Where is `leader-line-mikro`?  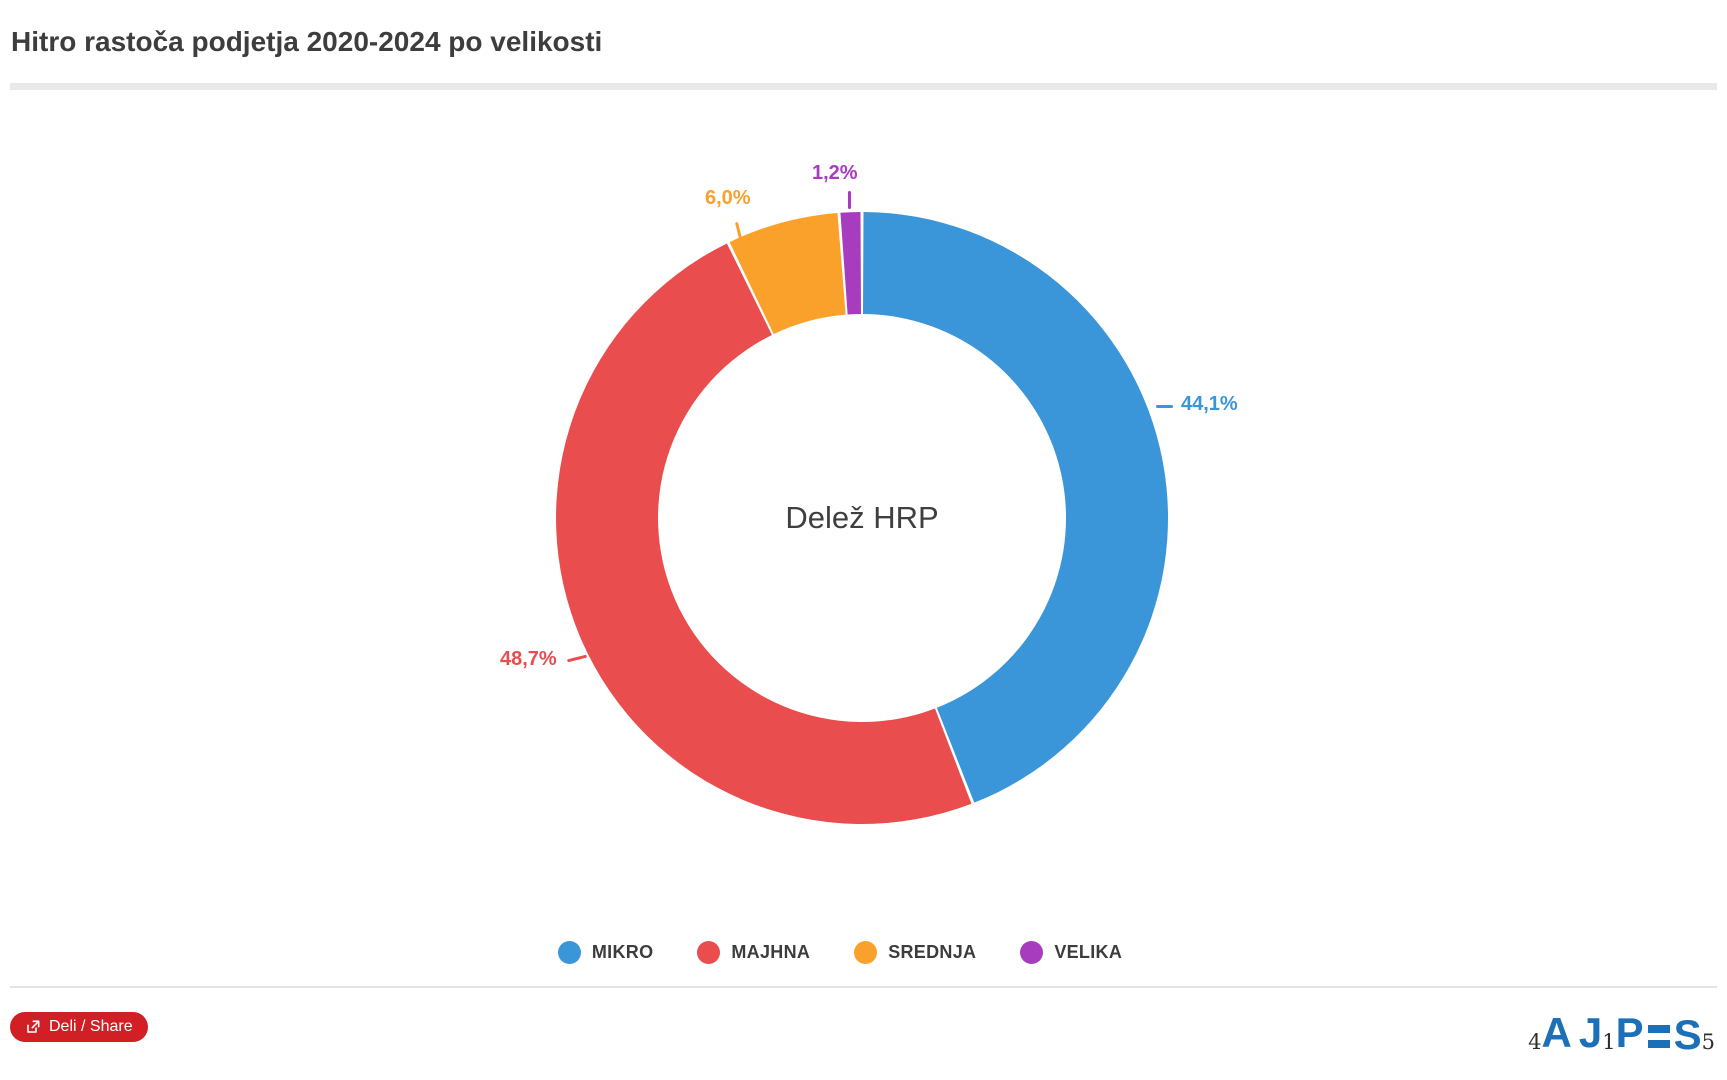 leader-line-mikro is located at coordinates (1164, 406).